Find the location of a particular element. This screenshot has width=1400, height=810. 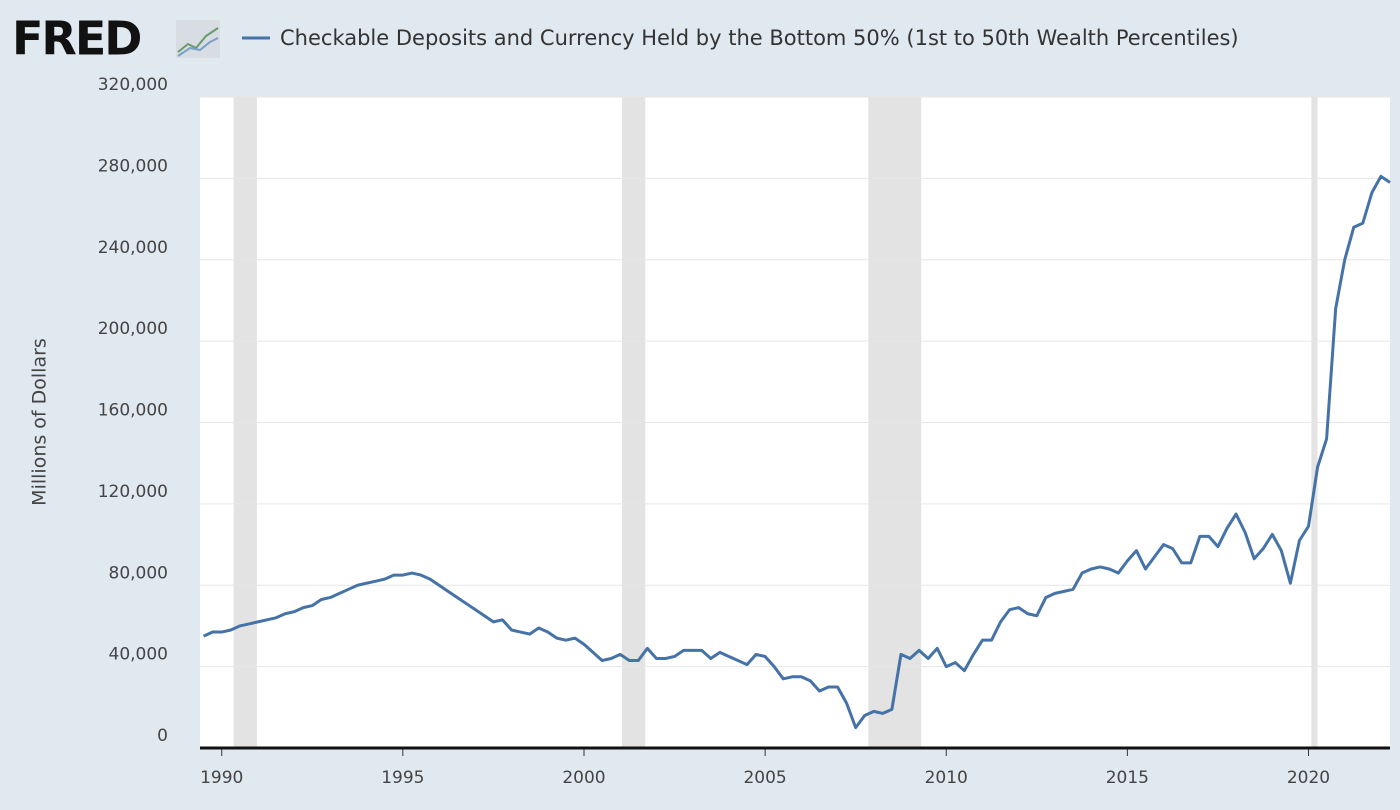

y-tick-label: 240,000 is located at coordinates (133, 248).